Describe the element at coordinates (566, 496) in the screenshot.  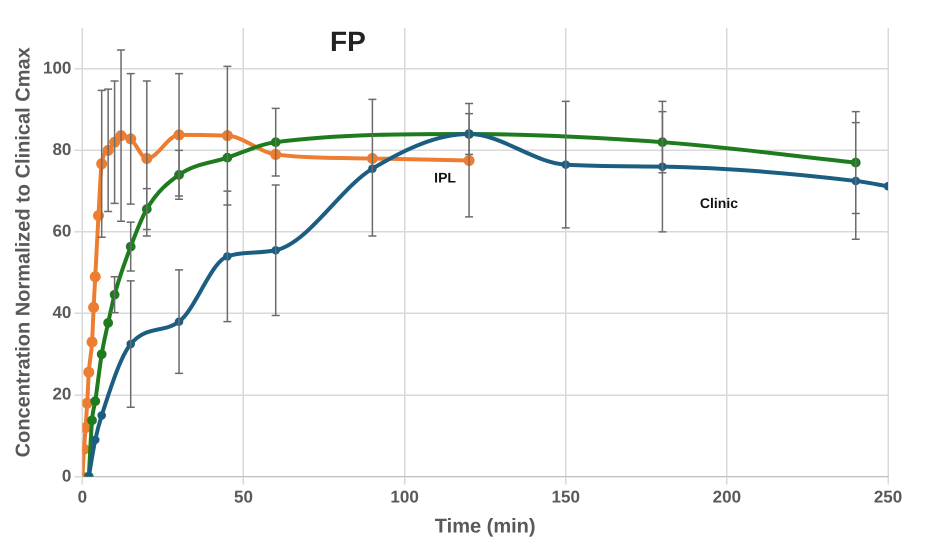
I see `x-tick-label: 150` at that location.